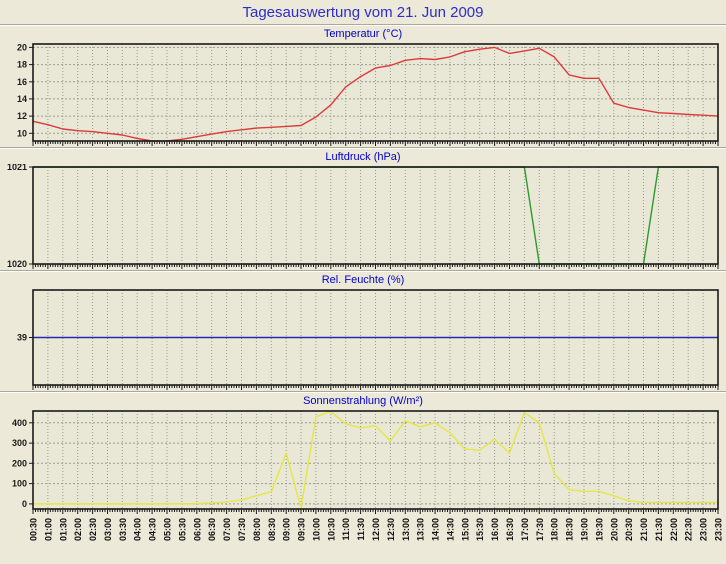 This screenshot has width=726, height=564. What do you see at coordinates (719, 529) in the screenshot?
I see `x-tick-label: 23:30` at bounding box center [719, 529].